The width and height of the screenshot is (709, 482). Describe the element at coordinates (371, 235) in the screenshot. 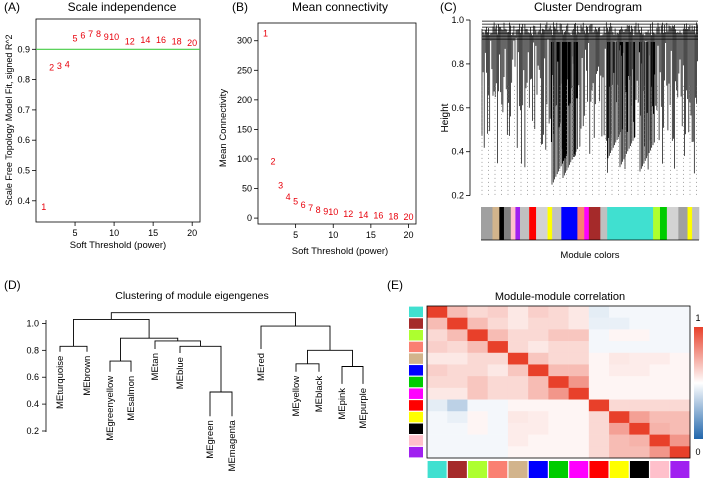

I see `b-xtick-label: 15` at that location.